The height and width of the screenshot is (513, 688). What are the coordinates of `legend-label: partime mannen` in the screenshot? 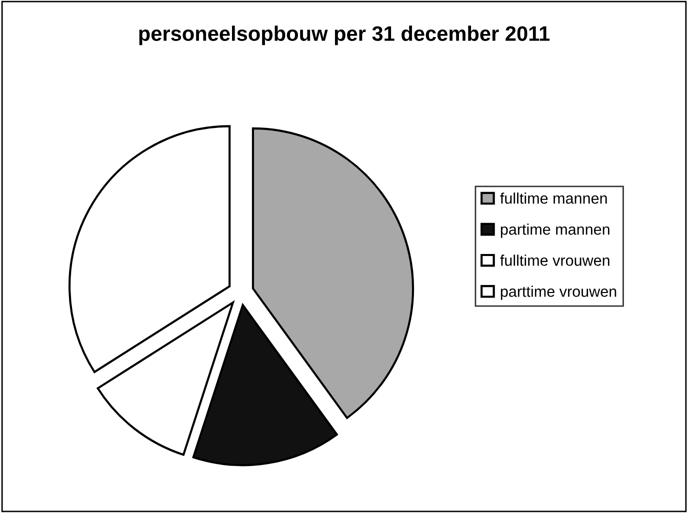 It's located at (555, 231).